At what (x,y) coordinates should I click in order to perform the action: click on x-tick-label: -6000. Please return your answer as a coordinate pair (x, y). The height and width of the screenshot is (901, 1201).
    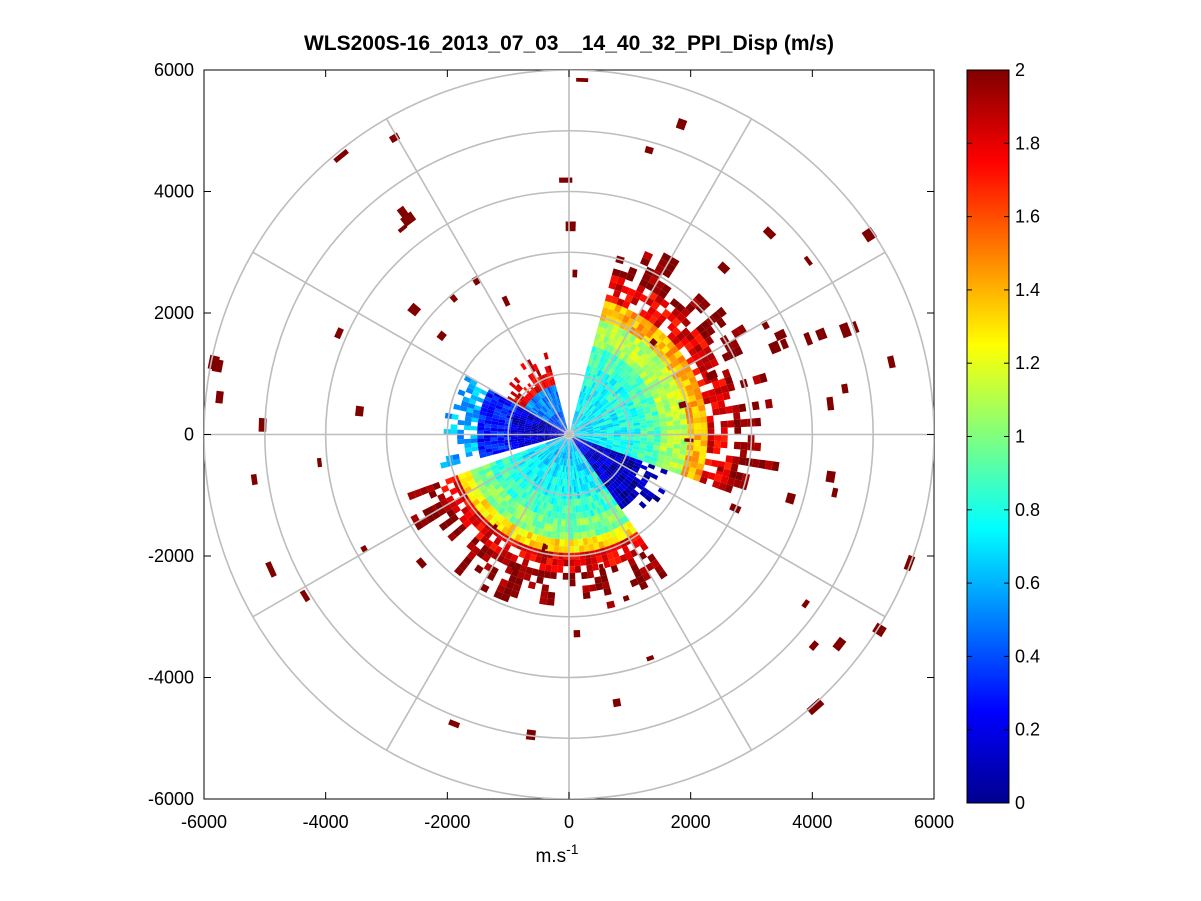
    Looking at the image, I should click on (204, 822).